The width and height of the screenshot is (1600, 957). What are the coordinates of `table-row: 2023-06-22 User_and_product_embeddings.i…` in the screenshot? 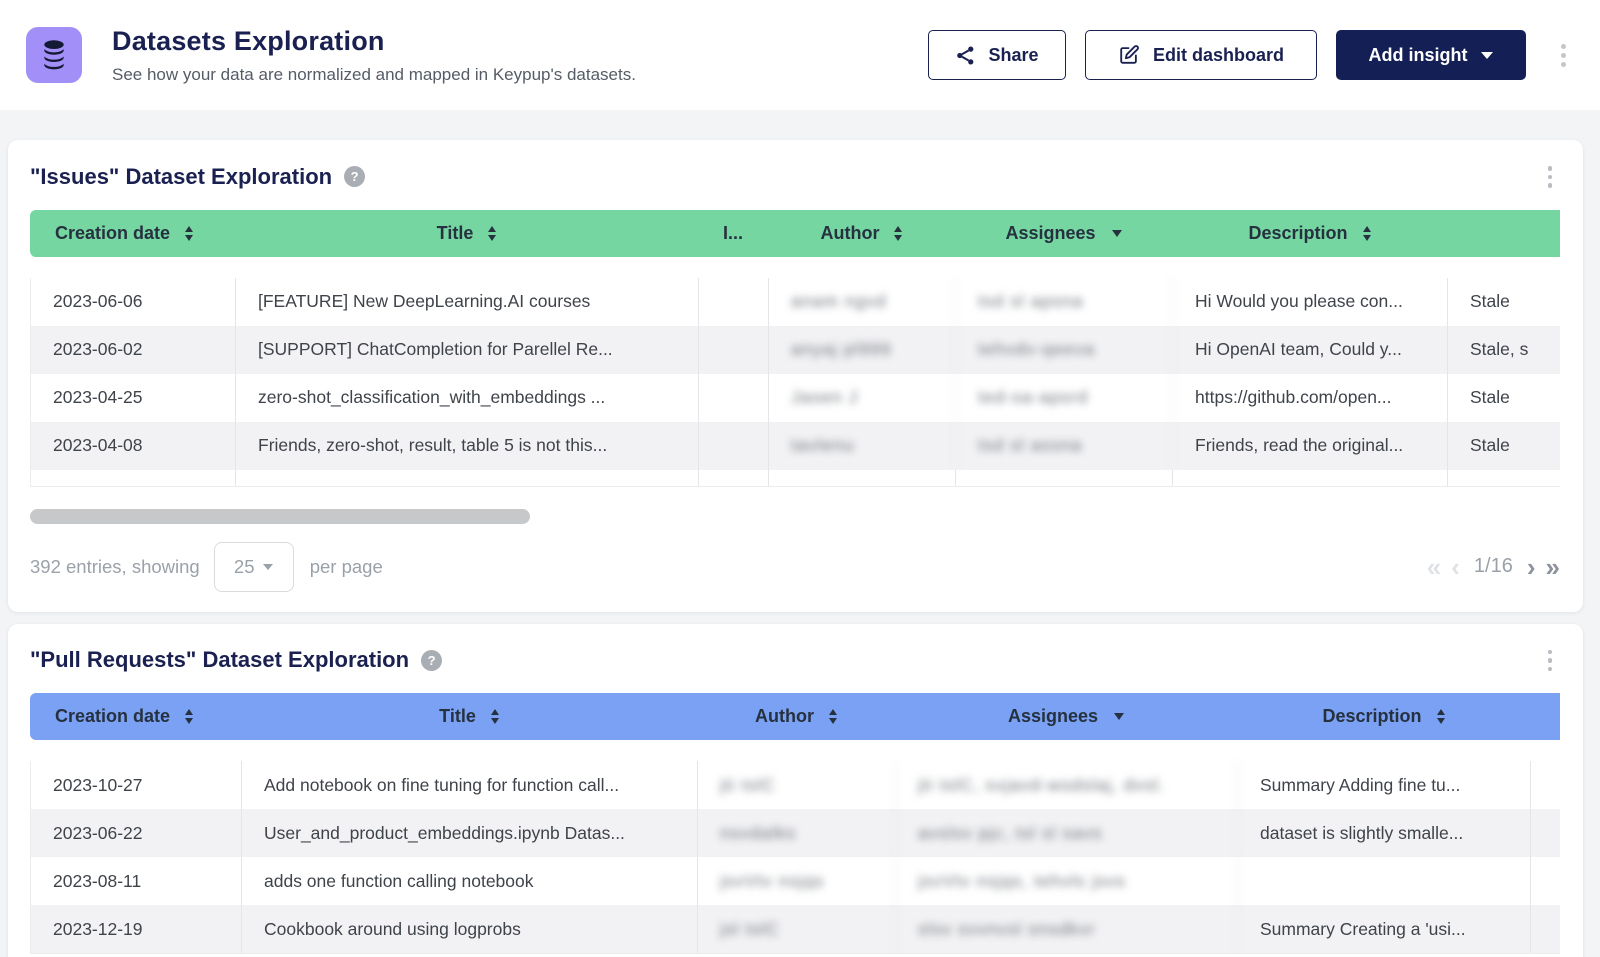 It's located at (795, 833).